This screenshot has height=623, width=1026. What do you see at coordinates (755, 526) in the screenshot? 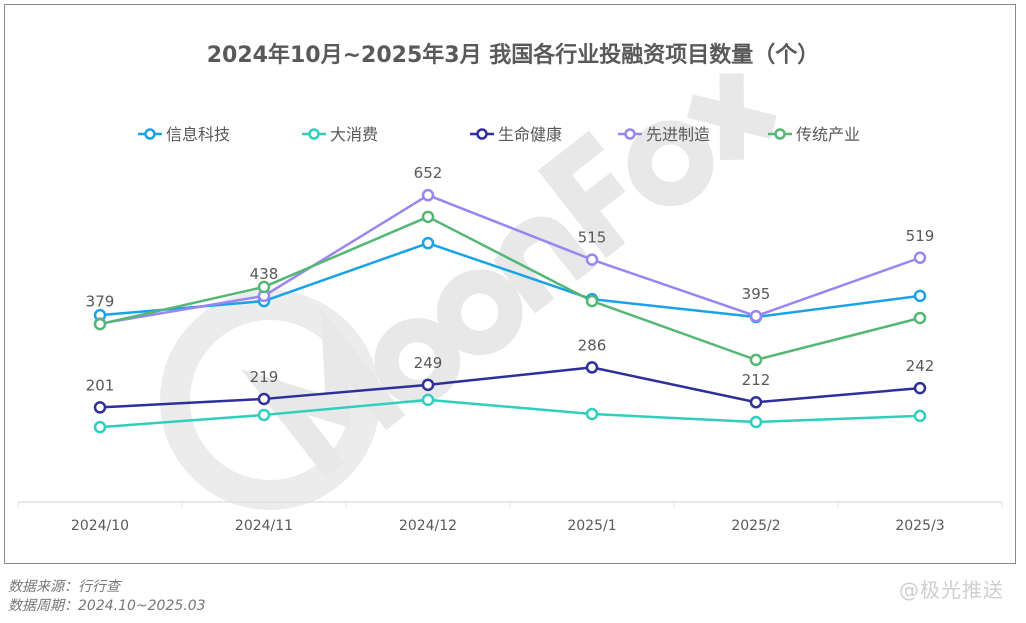
I see `x-tick-label: 2025/2` at bounding box center [755, 526].